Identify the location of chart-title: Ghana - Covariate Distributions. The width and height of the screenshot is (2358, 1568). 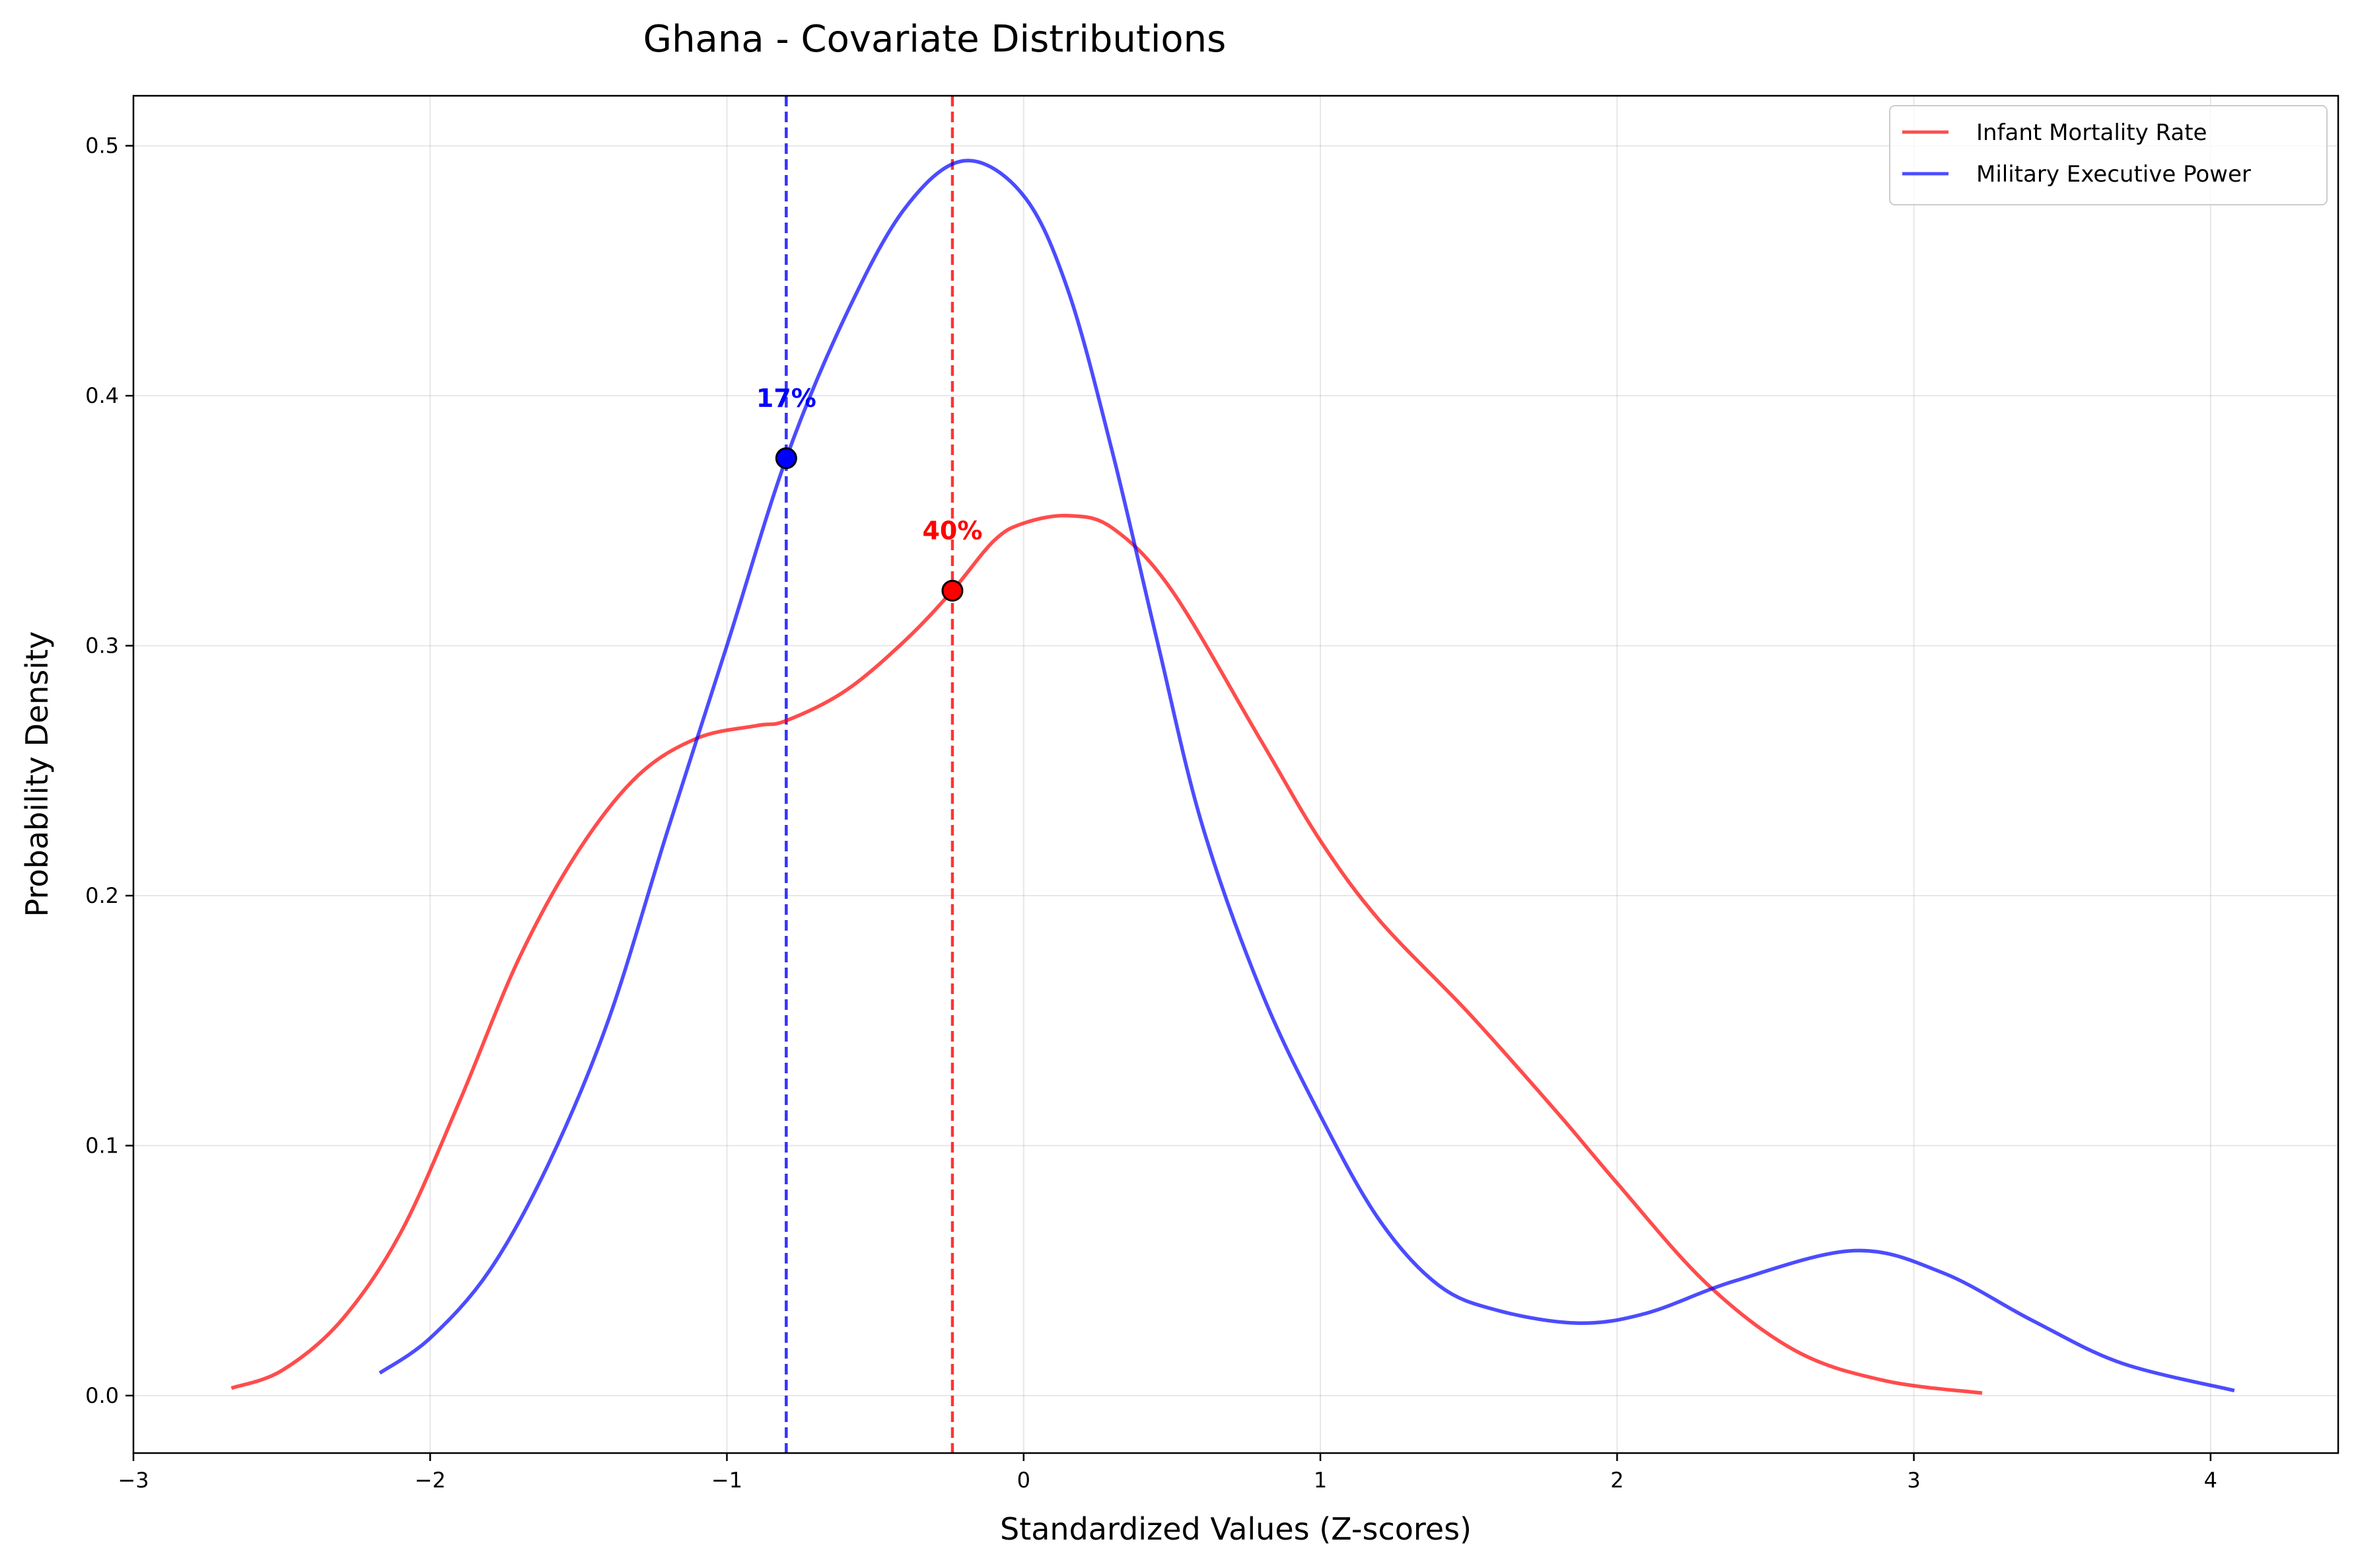
(935, 39).